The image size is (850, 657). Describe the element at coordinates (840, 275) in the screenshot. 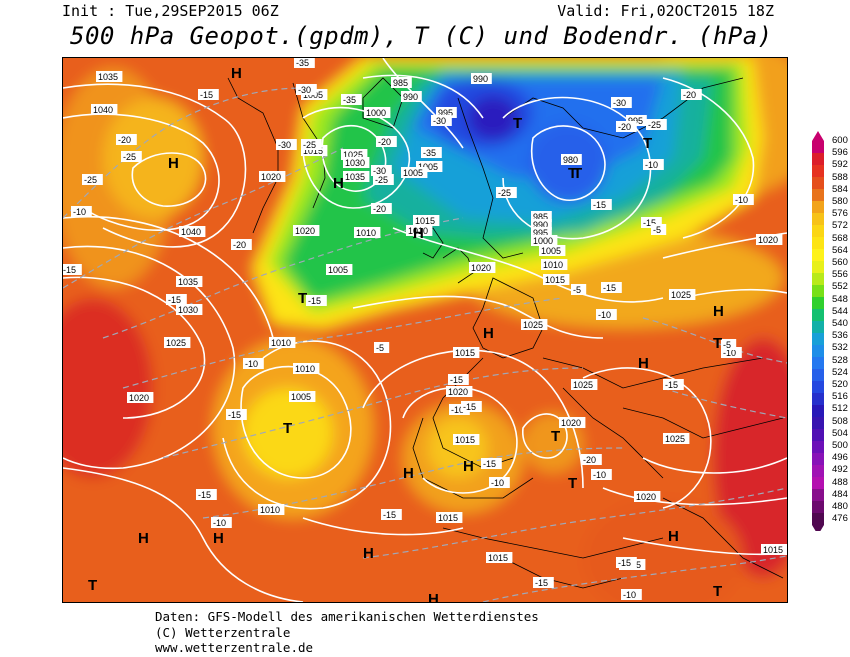

I see `legend-label: 556` at that location.